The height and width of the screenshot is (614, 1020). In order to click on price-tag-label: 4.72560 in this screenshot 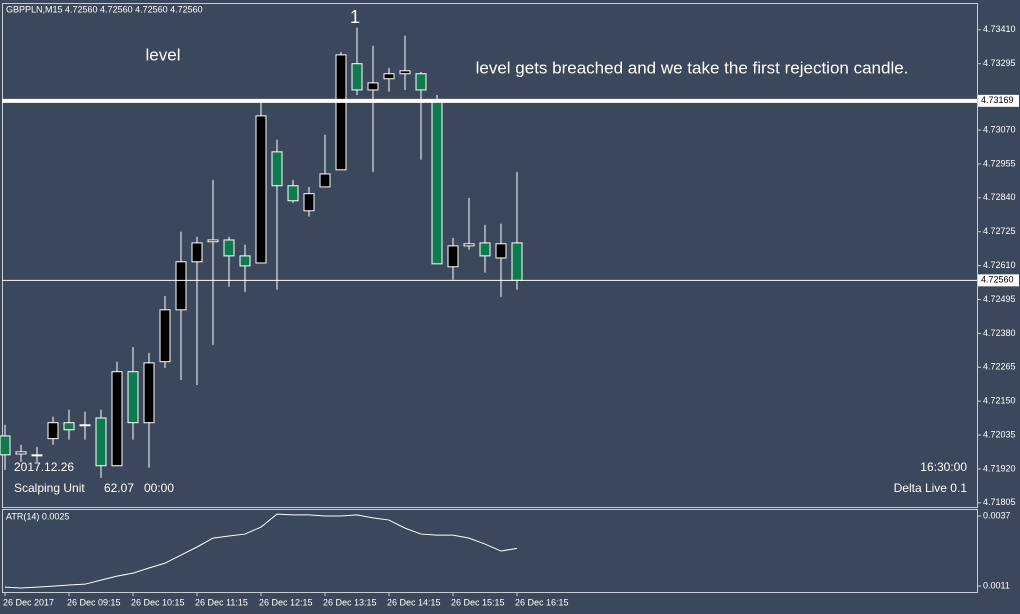, I will do `click(997, 280)`.